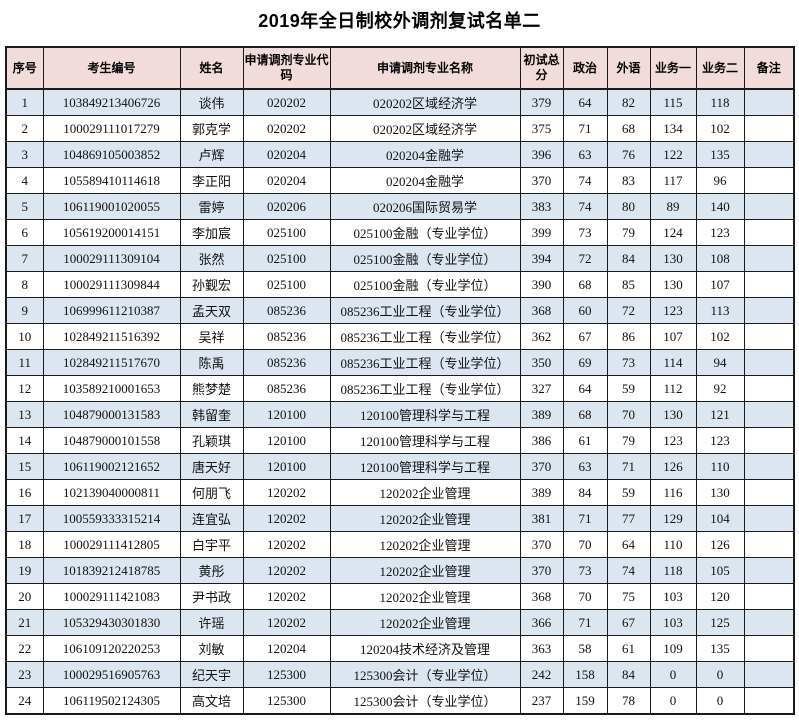 Image resolution: width=799 pixels, height=727 pixels. Describe the element at coordinates (211, 648) in the screenshot. I see `cell-name: 刘敏` at that location.